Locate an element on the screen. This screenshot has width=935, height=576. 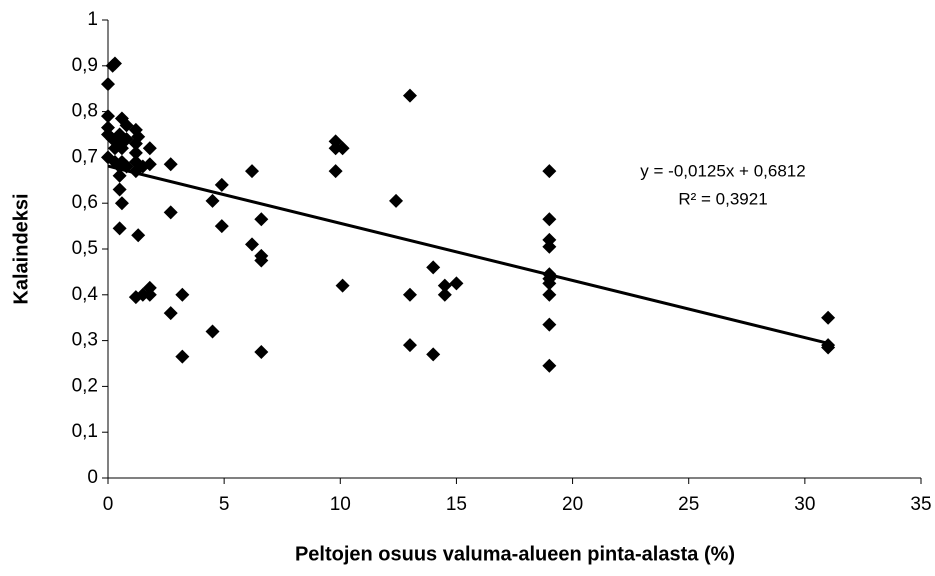
x-tick-label: 5 is located at coordinates (224, 504).